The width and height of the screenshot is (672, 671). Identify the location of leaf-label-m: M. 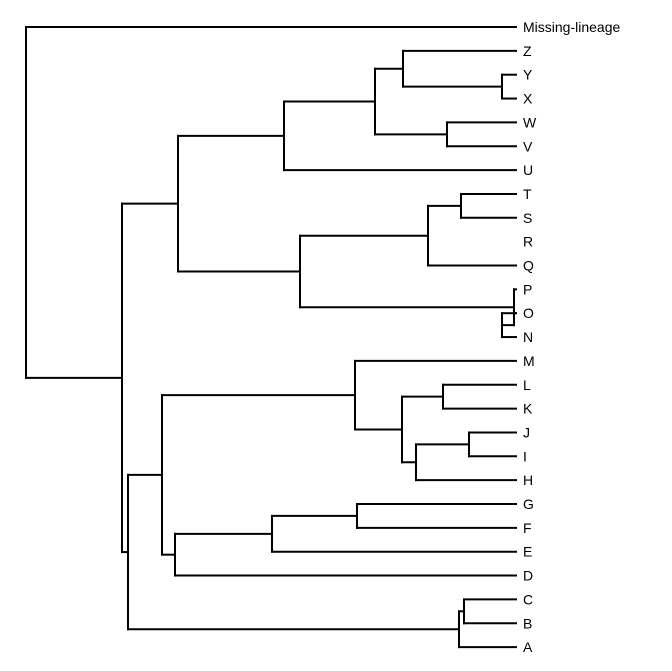
(529, 361).